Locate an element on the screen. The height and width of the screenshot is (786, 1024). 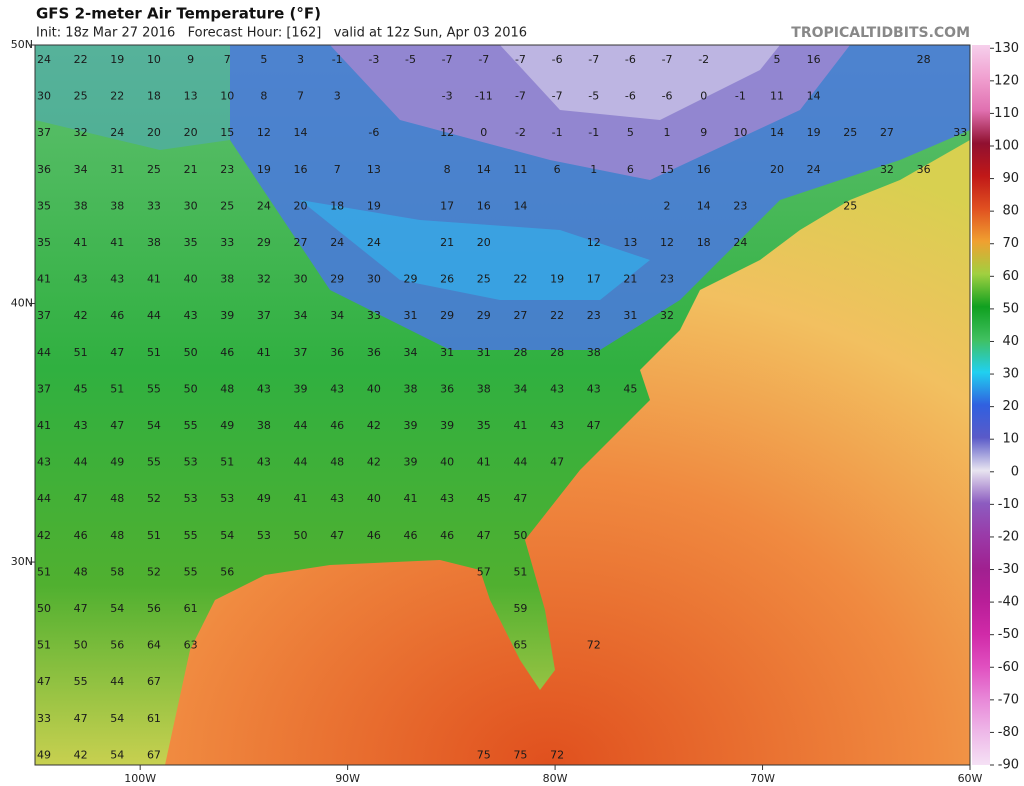
temperature: 28 is located at coordinates (520, 352).